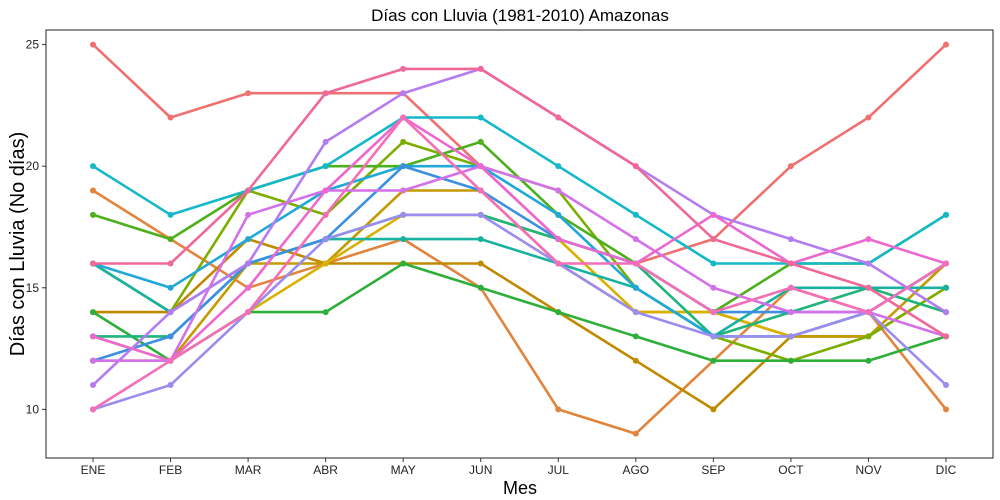  Describe the element at coordinates (248, 470) in the screenshot. I see `x-tick-label-mar: MAR` at that location.